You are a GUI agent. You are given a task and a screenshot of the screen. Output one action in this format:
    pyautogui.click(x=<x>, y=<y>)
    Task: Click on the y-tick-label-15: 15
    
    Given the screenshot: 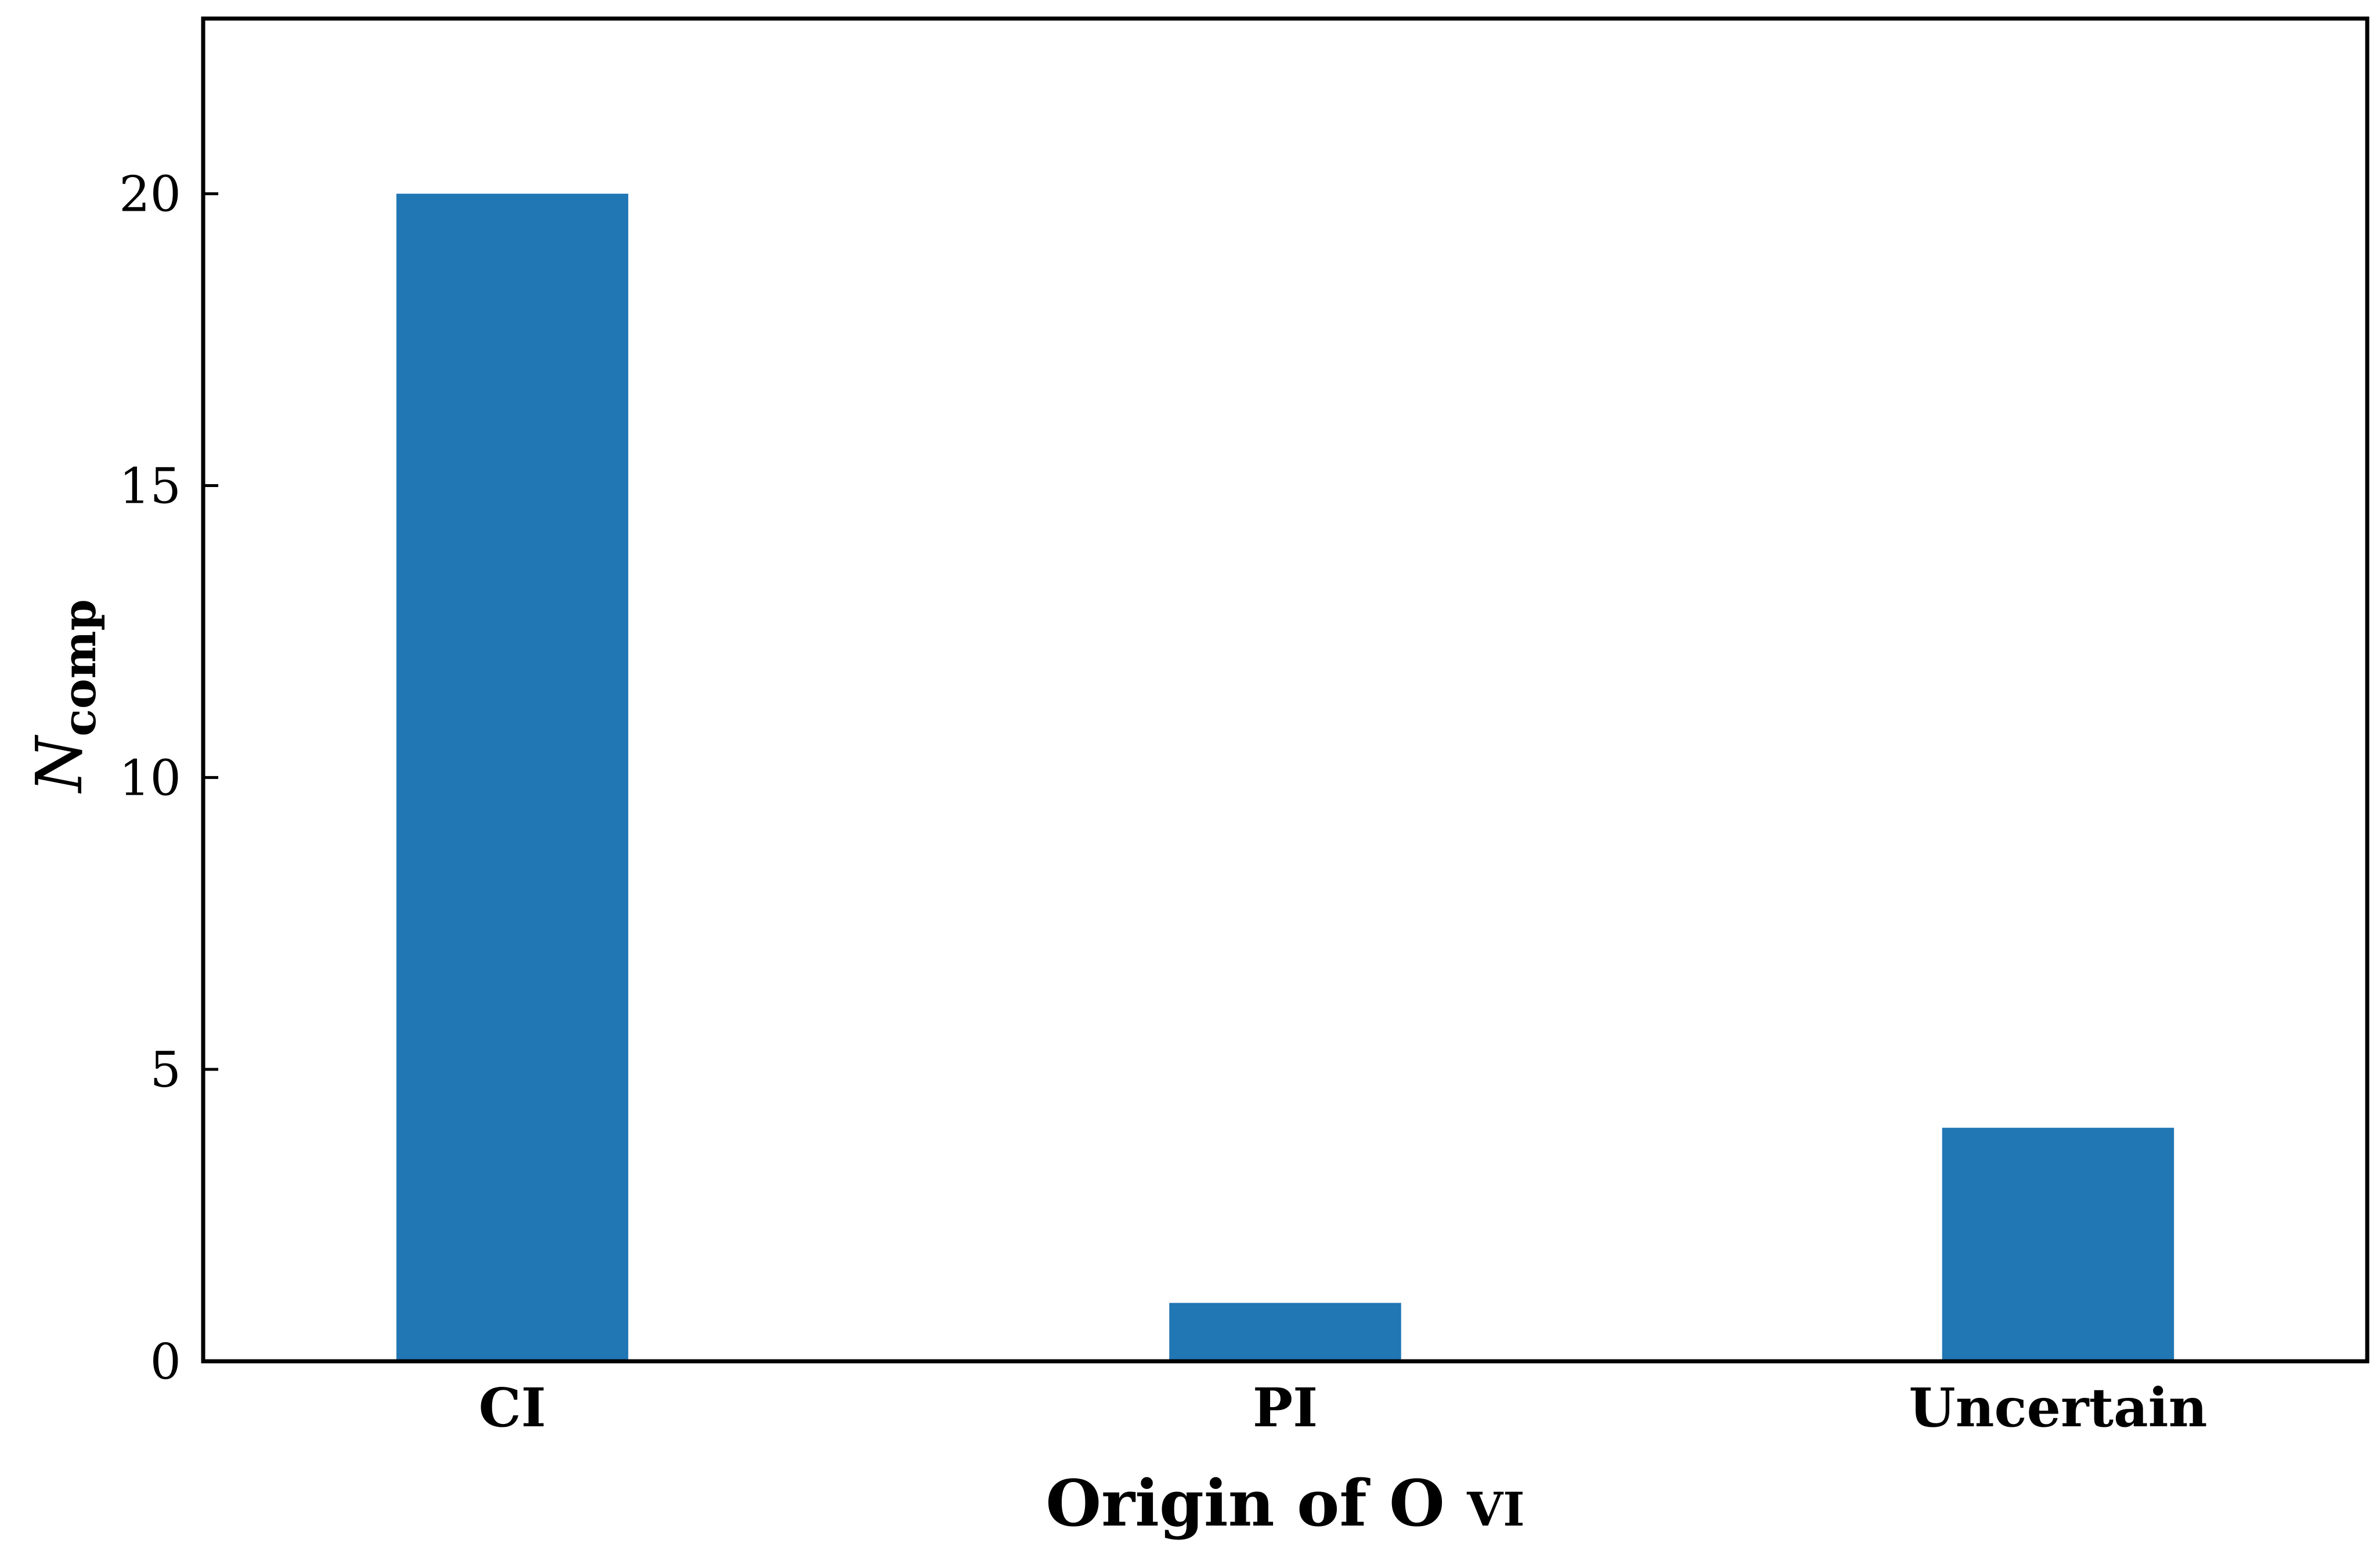 What is the action you would take?
    pyautogui.click(x=150, y=486)
    